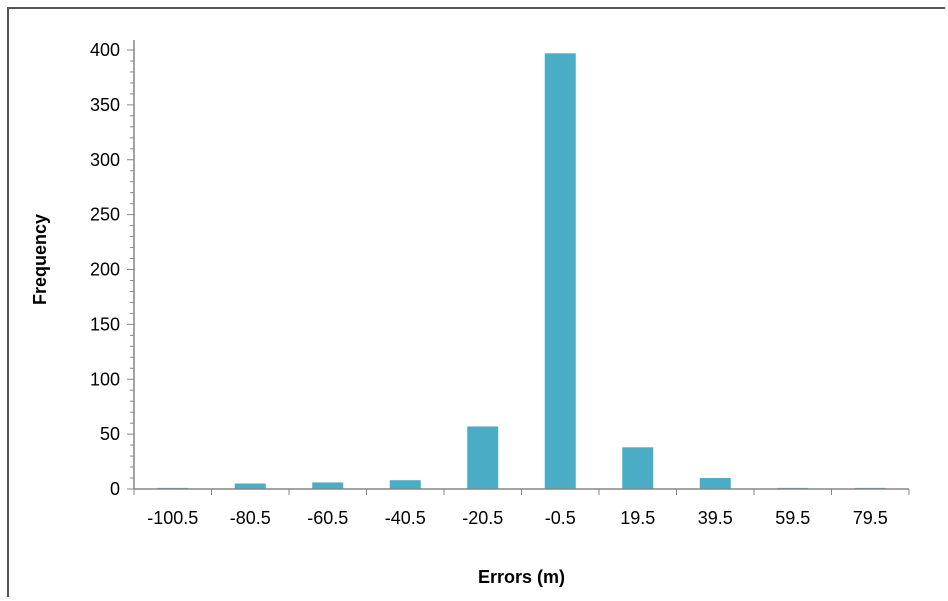 This screenshot has width=948, height=601. What do you see at coordinates (638, 468) in the screenshot?
I see `bar-19.5` at bounding box center [638, 468].